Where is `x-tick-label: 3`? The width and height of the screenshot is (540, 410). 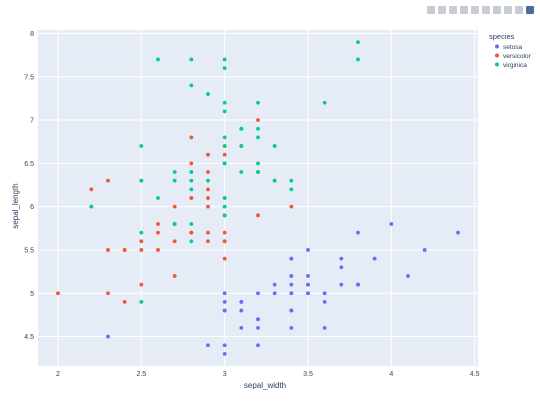
x-tick-label: 3 is located at coordinates (225, 374).